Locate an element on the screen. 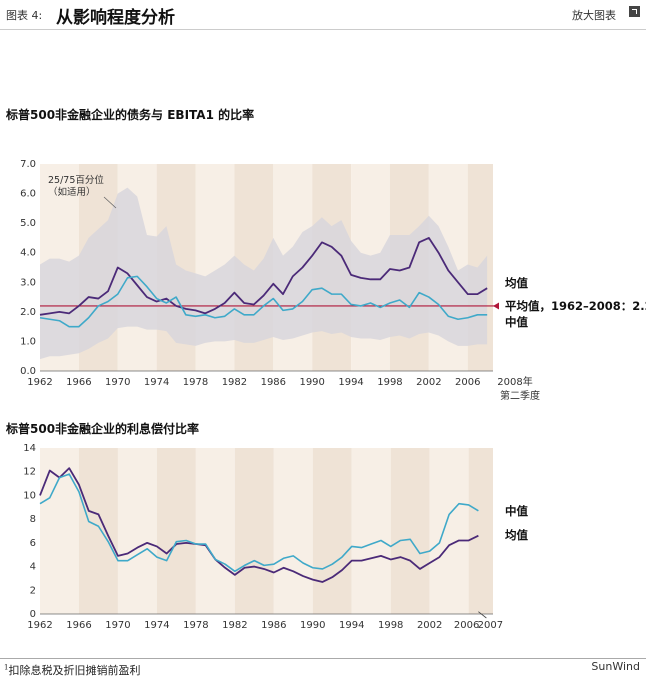  chart1-x-tick: 1998 is located at coordinates (389, 382).